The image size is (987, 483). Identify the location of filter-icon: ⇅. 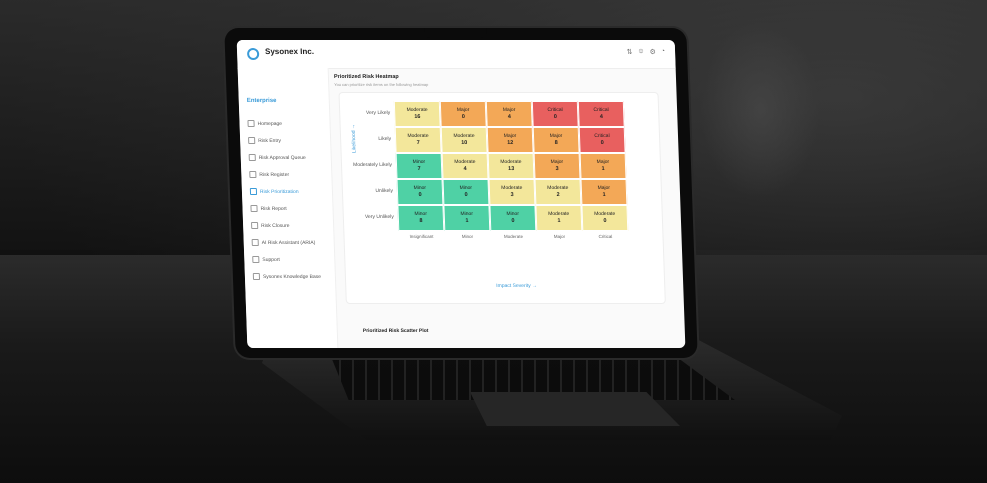
(629, 52).